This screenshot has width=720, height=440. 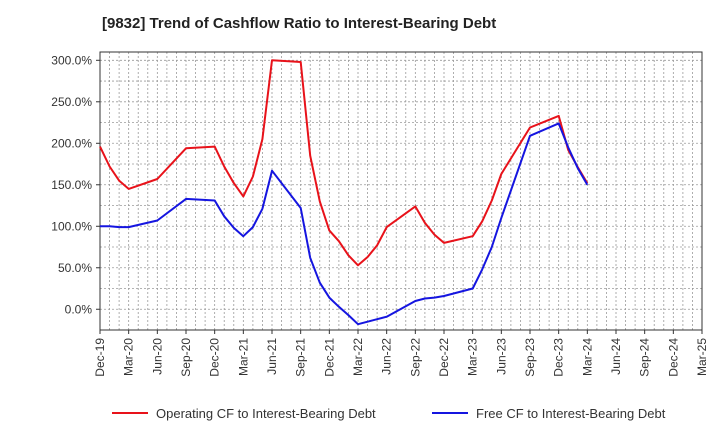 What do you see at coordinates (415, 357) in the screenshot?
I see `x-tick-label: Sep-22` at bounding box center [415, 357].